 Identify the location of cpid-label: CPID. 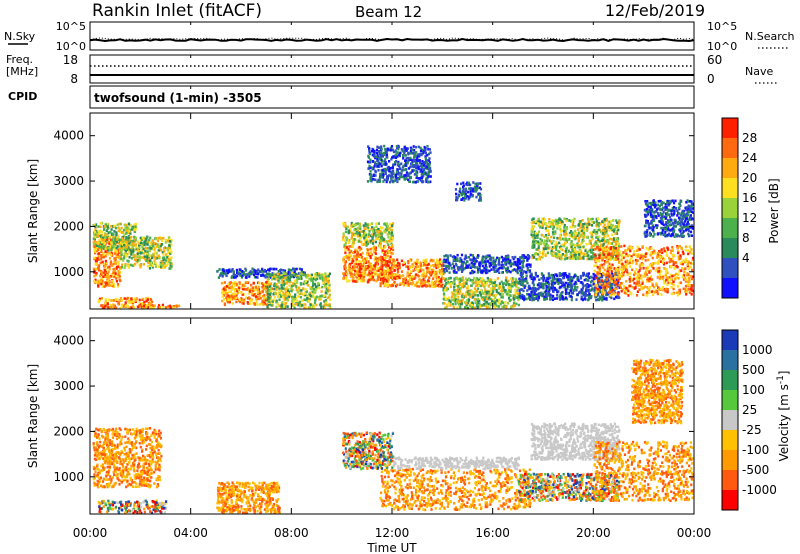
(22, 96).